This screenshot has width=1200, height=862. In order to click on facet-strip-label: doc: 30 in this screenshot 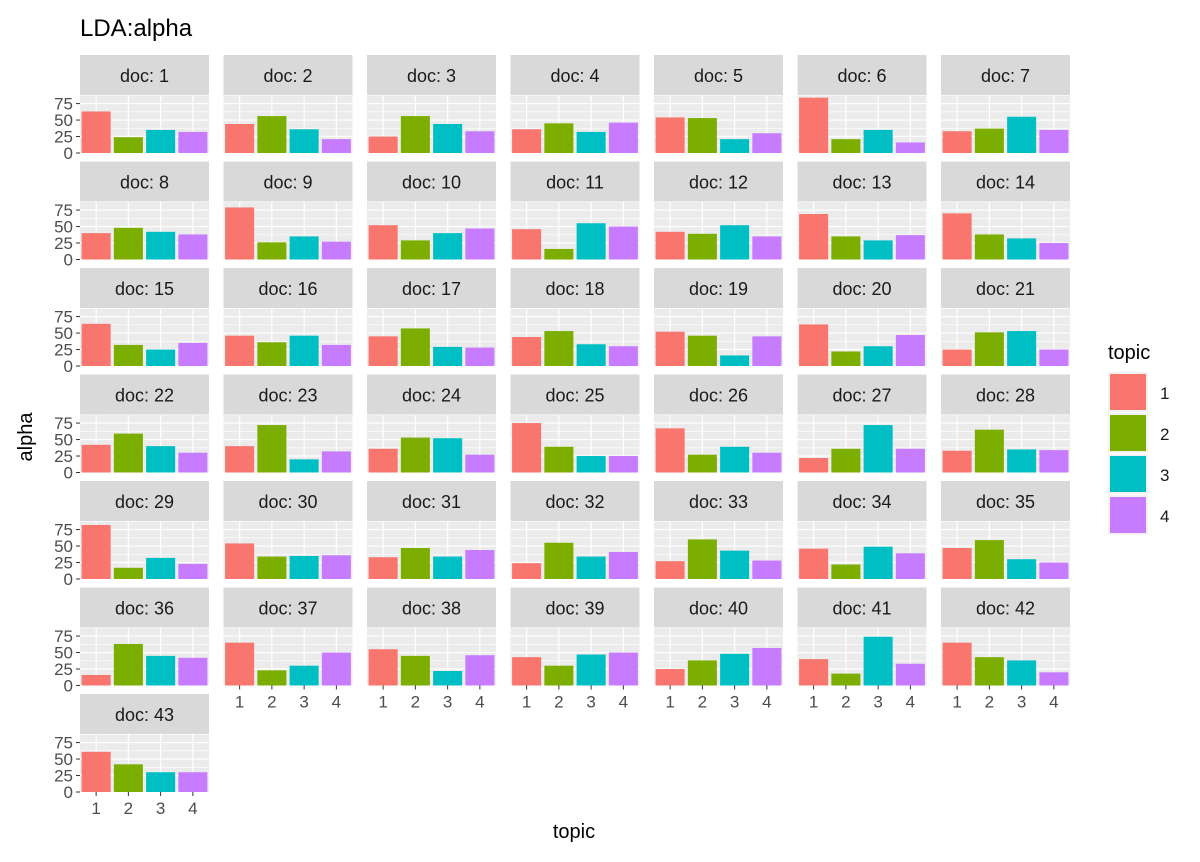, I will do `click(287, 502)`.